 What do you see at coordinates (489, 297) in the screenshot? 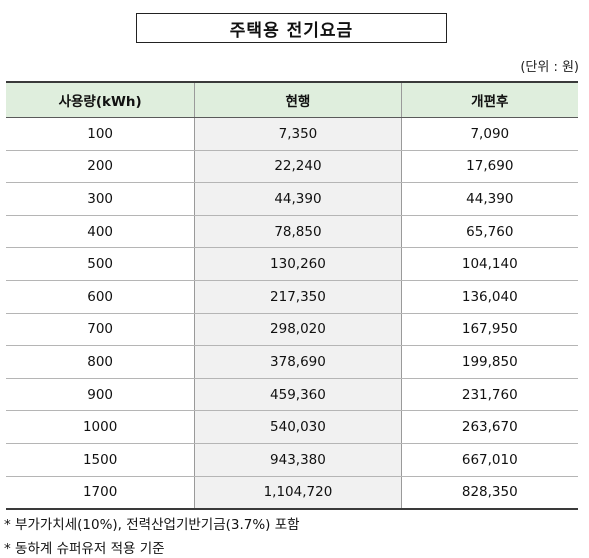
I see `revised-rate-cell: 136,040` at bounding box center [489, 297].